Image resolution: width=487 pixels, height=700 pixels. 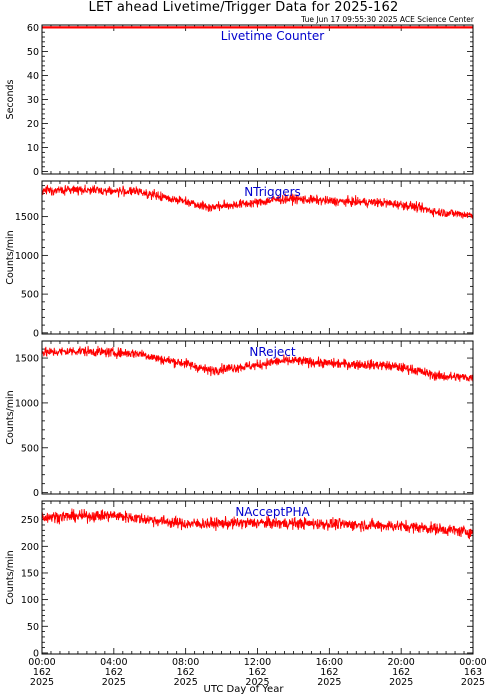 I want to click on panel-title: NReject, so click(x=272, y=352).